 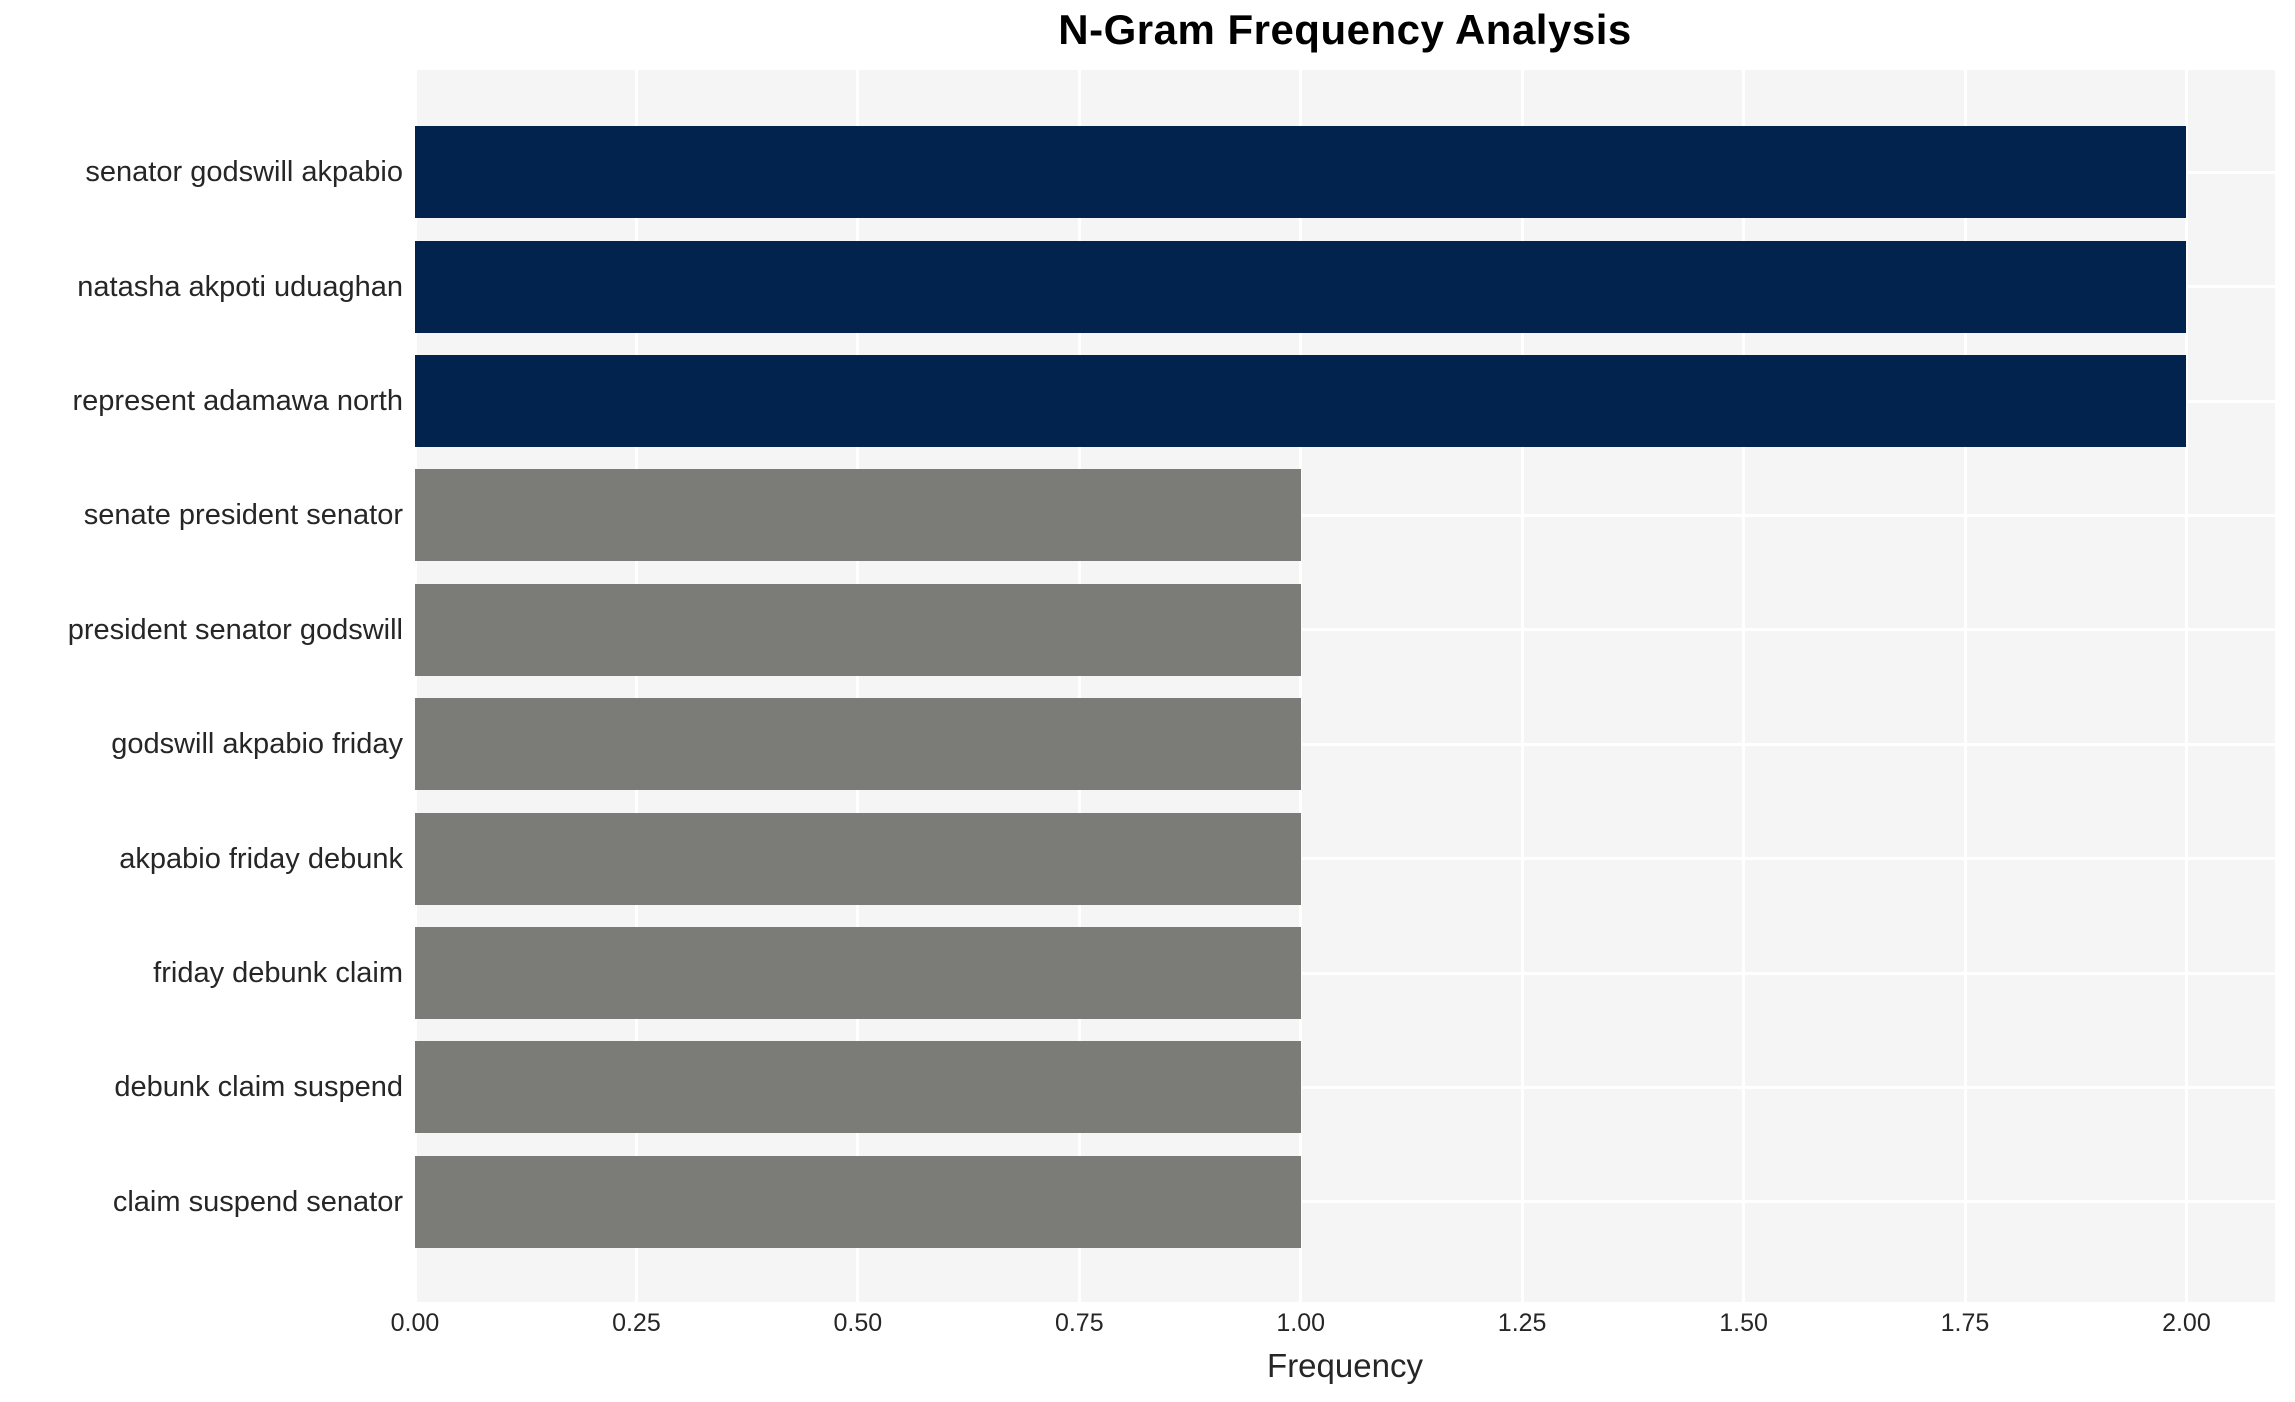 What do you see at coordinates (244, 172) in the screenshot?
I see `y-tick-label: senator godswill akpabio` at bounding box center [244, 172].